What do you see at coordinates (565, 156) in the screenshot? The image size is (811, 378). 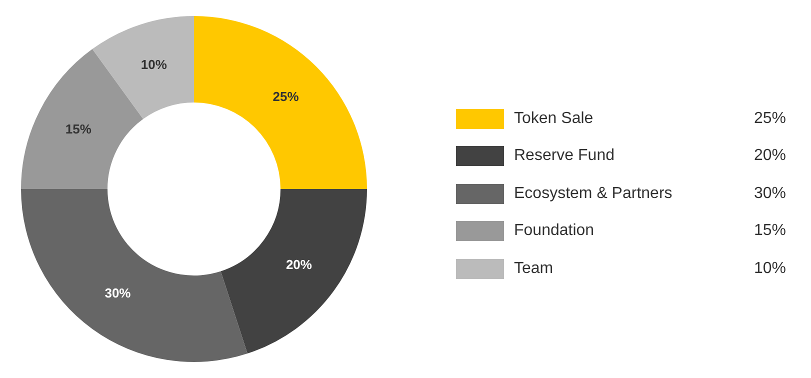 I see `legend-label: Reserve Fund` at bounding box center [565, 156].